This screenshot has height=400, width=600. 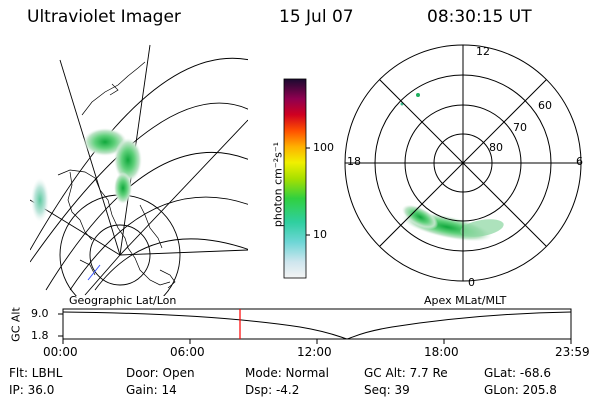 What do you see at coordinates (32, 390) in the screenshot?
I see `ip-status: IP: 36.0` at bounding box center [32, 390].